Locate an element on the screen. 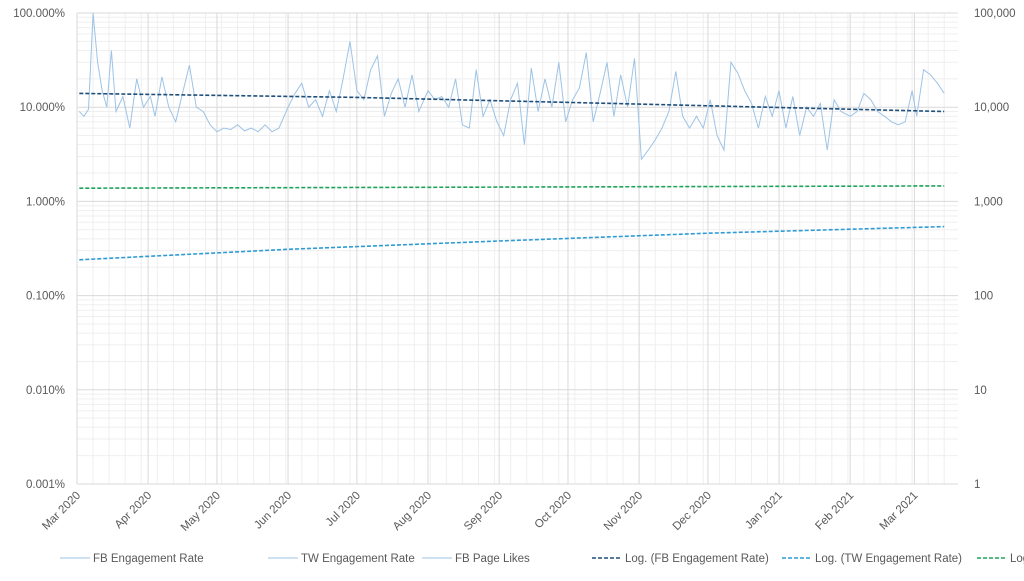 The image size is (1024, 581). legend-label: FB Engagement Rate is located at coordinates (148, 559).